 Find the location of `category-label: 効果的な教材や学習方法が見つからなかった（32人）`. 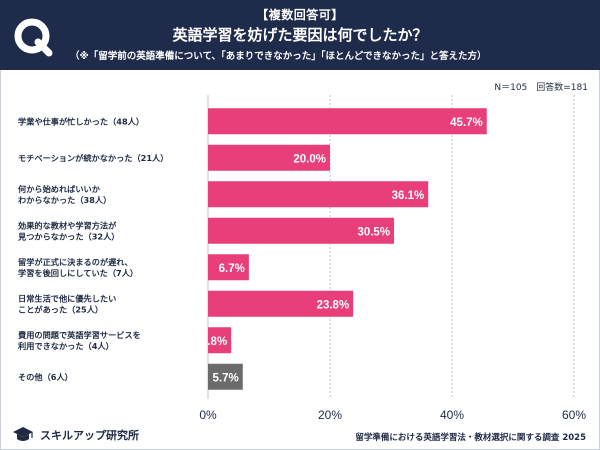

category-label: 効果的な教材や学習方法が見つからなかった（32人） is located at coordinates (68, 230).